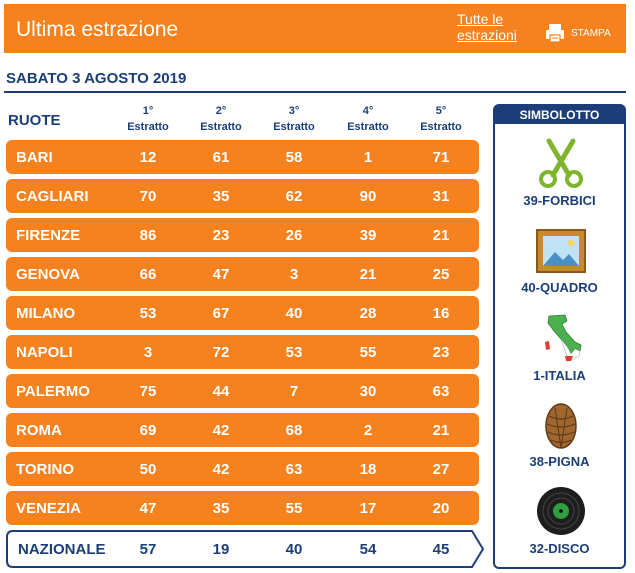 This screenshot has height=573, width=635. Describe the element at coordinates (294, 119) in the screenshot. I see `column-header-3: 3° Estratto` at that location.